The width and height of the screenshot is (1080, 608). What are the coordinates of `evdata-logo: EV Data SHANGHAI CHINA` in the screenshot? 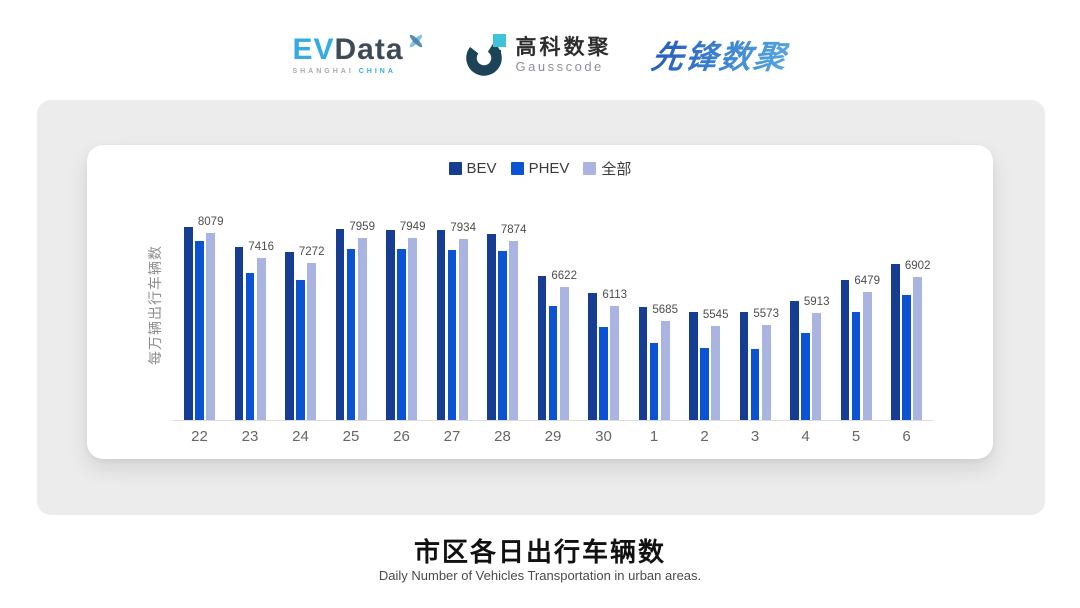 It's located at (358, 55).